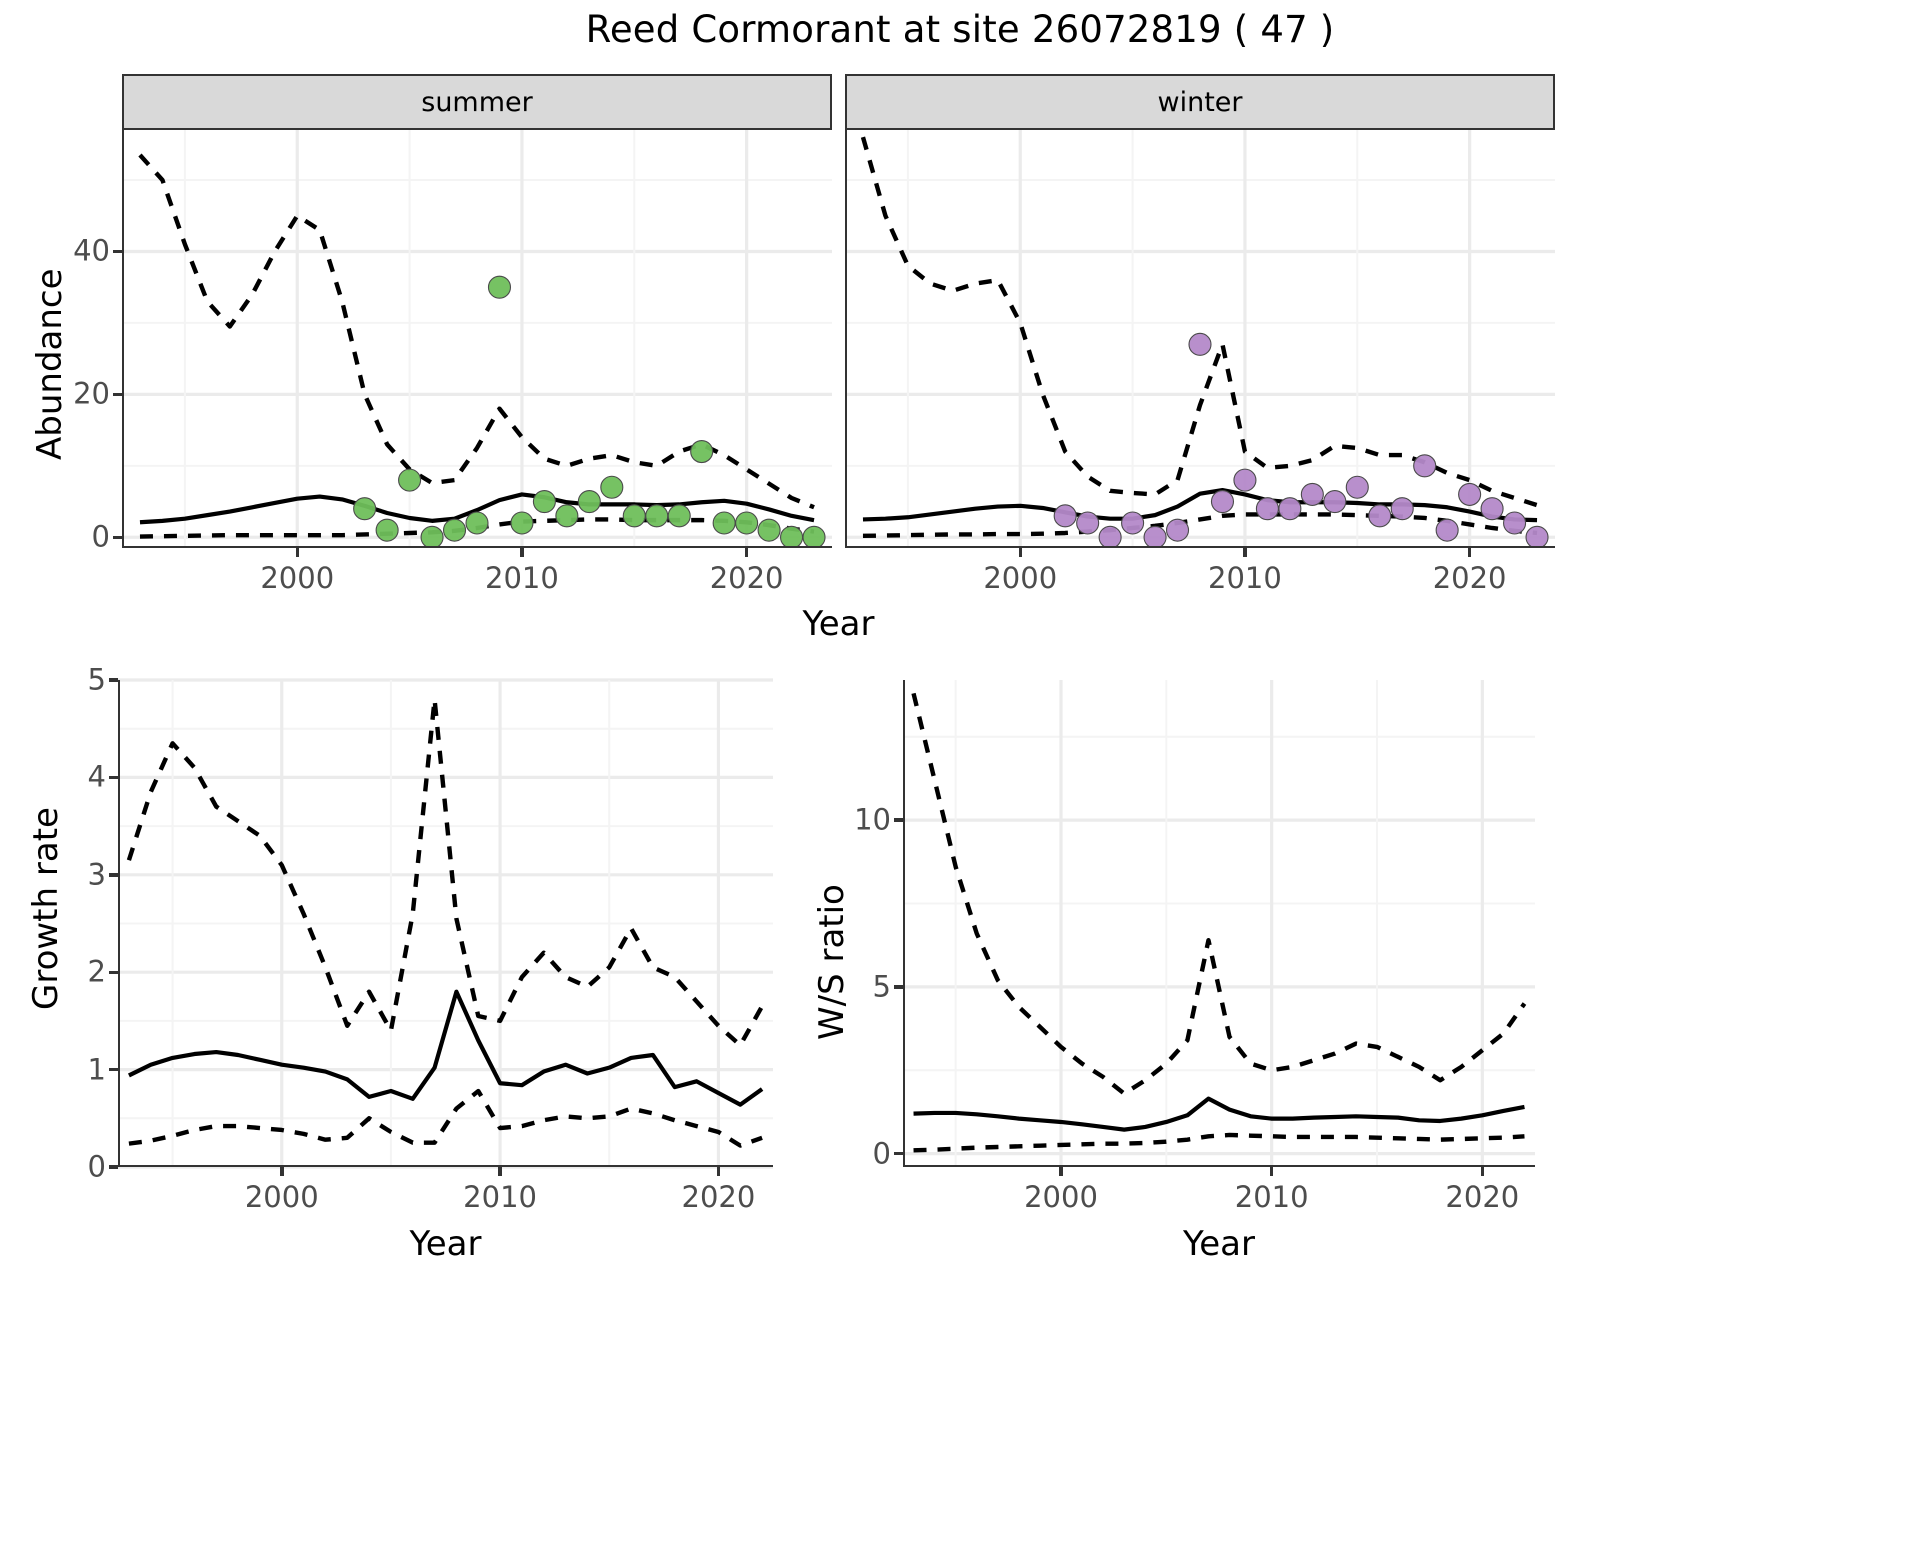 This screenshot has height=1560, width=1920. I want to click on plot-data-abundance-summer, so click(482, 350).